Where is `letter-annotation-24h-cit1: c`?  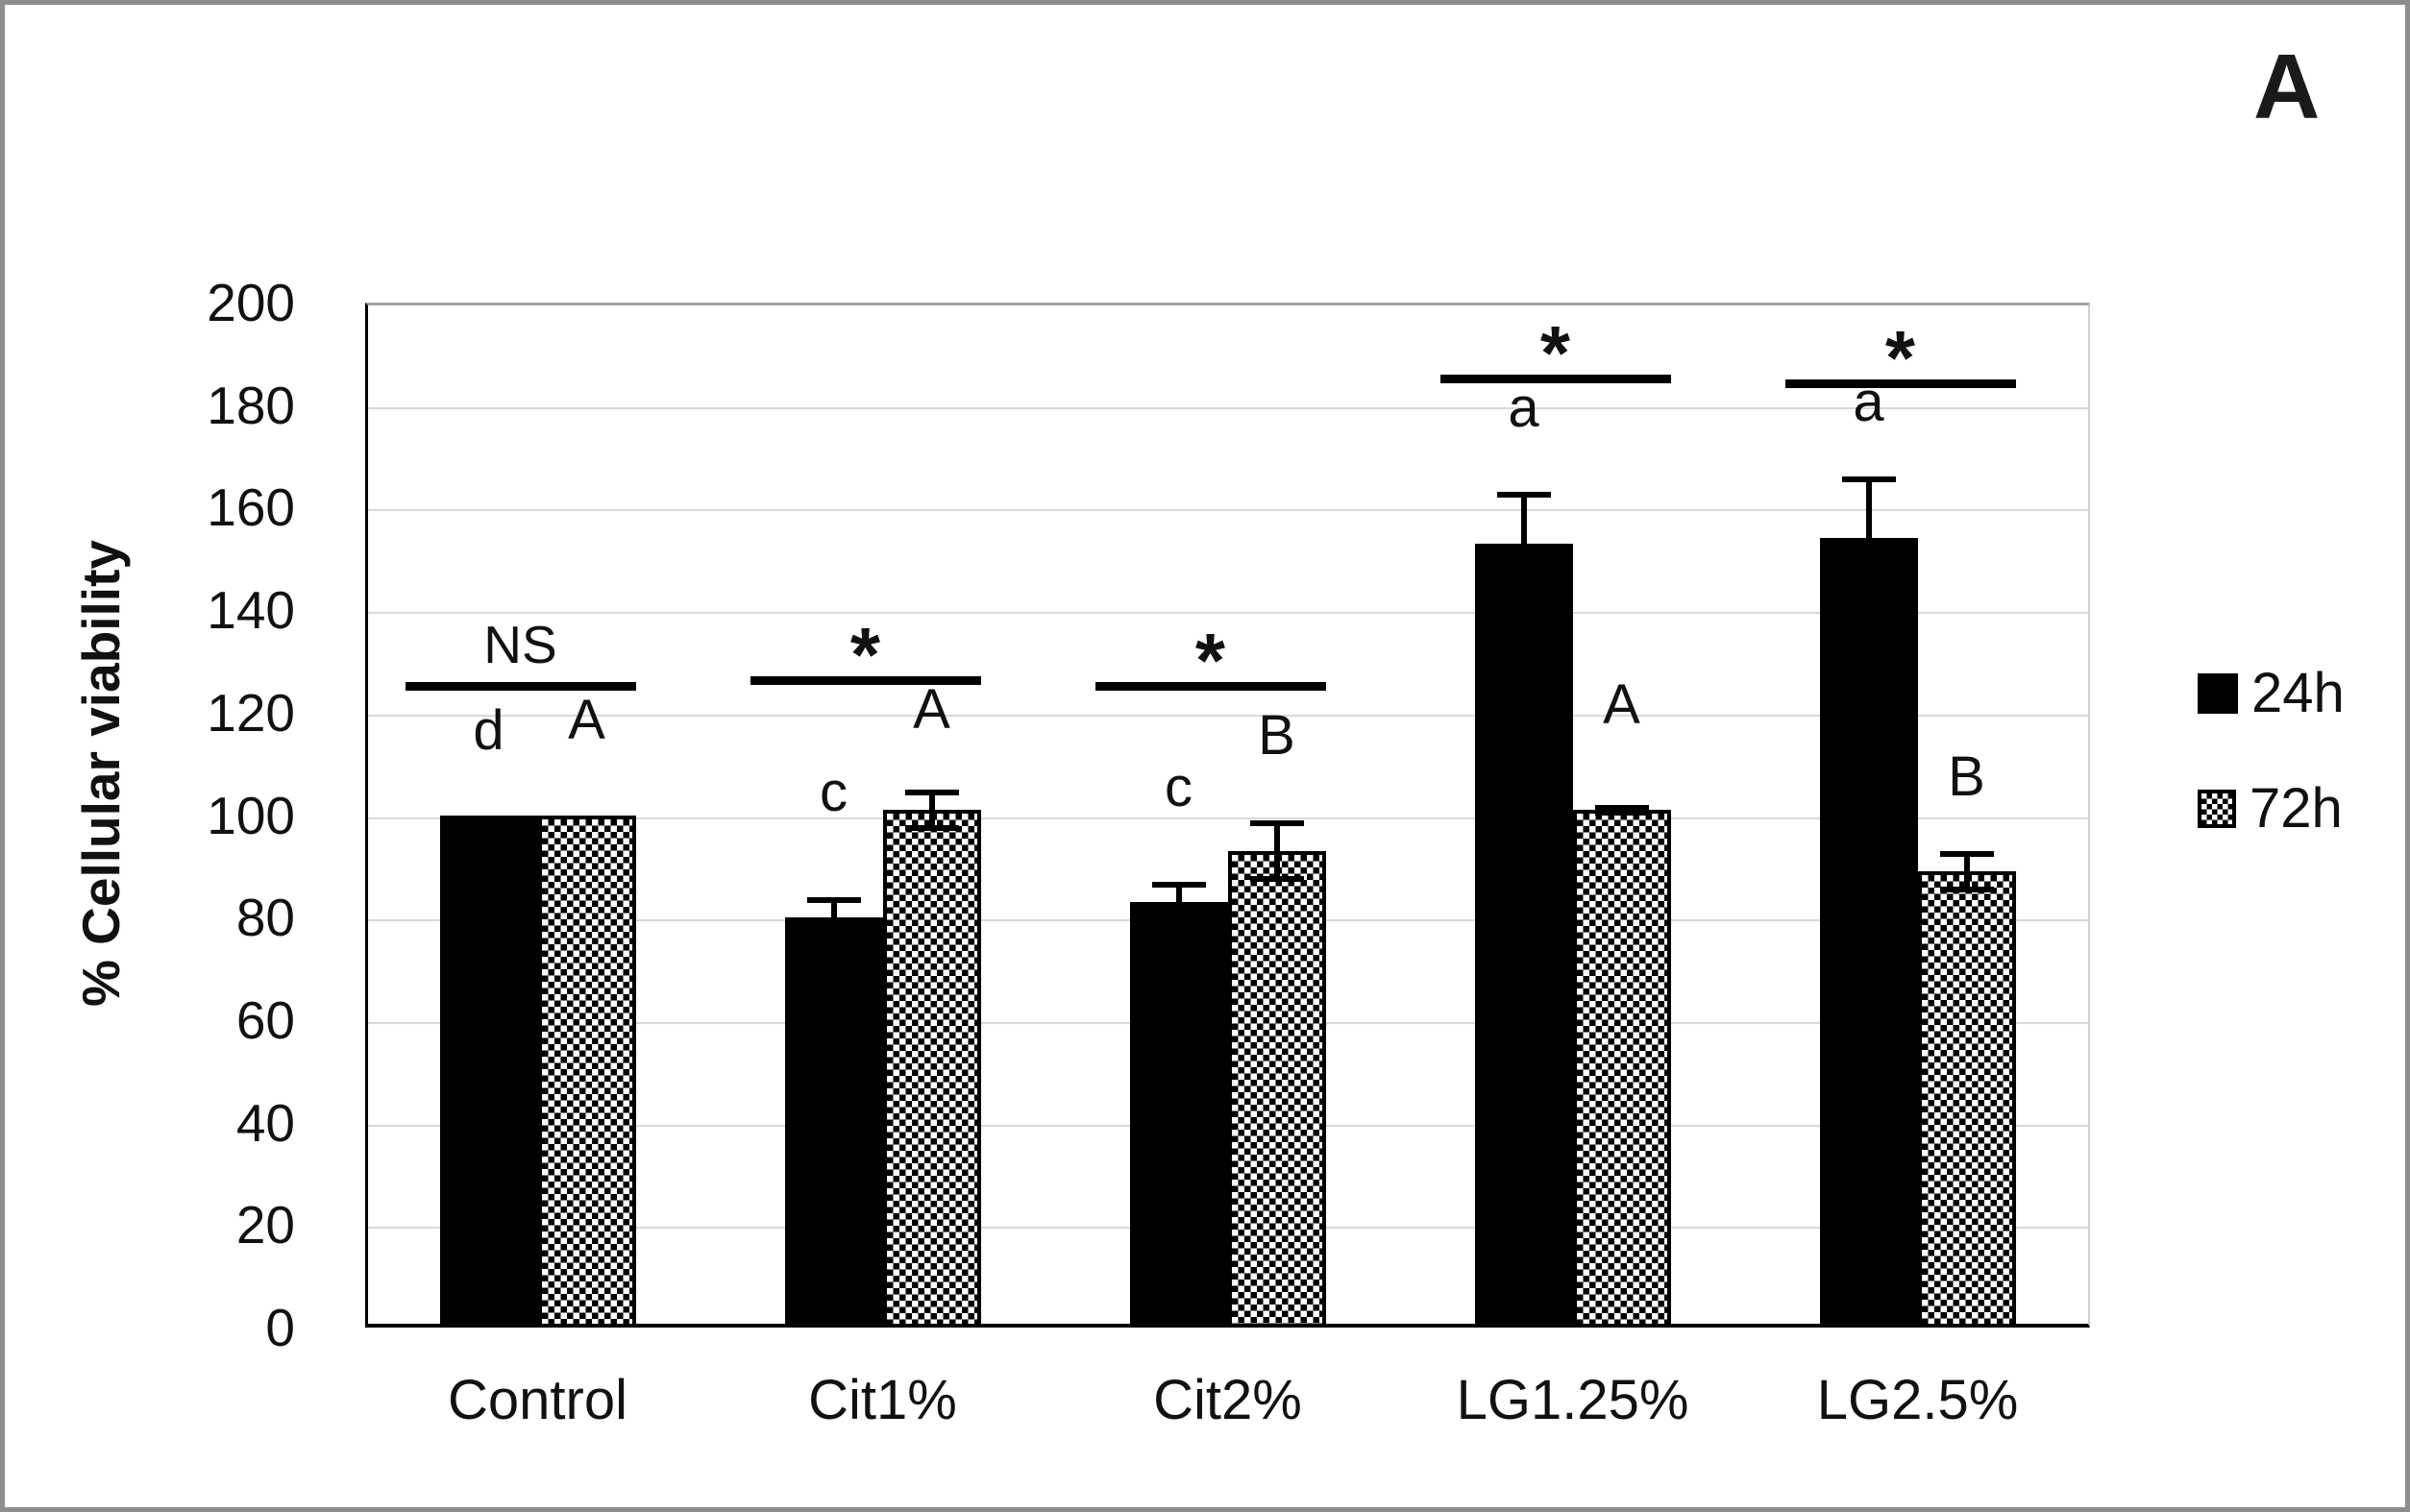 letter-annotation-24h-cit1: c is located at coordinates (834, 791).